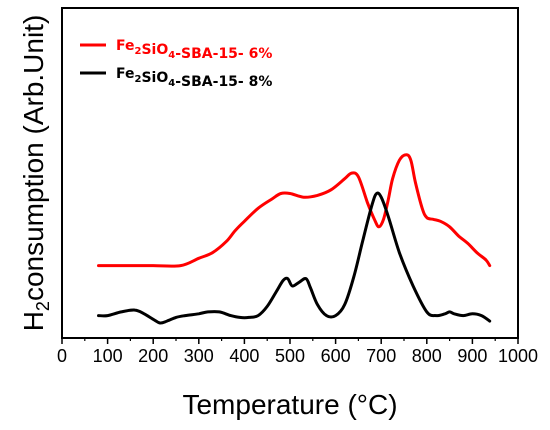  What do you see at coordinates (194, 78) in the screenshot?
I see `legend-label-2: Fe2SiO4-SBA-15- 8%` at bounding box center [194, 78].